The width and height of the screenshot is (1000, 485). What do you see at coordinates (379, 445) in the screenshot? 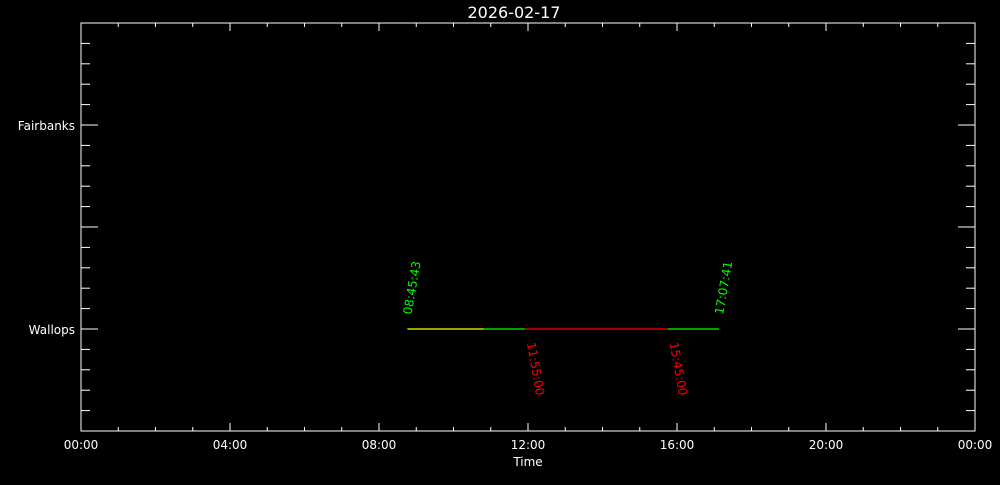
I see `x-tick-label: 08:00` at bounding box center [379, 445].